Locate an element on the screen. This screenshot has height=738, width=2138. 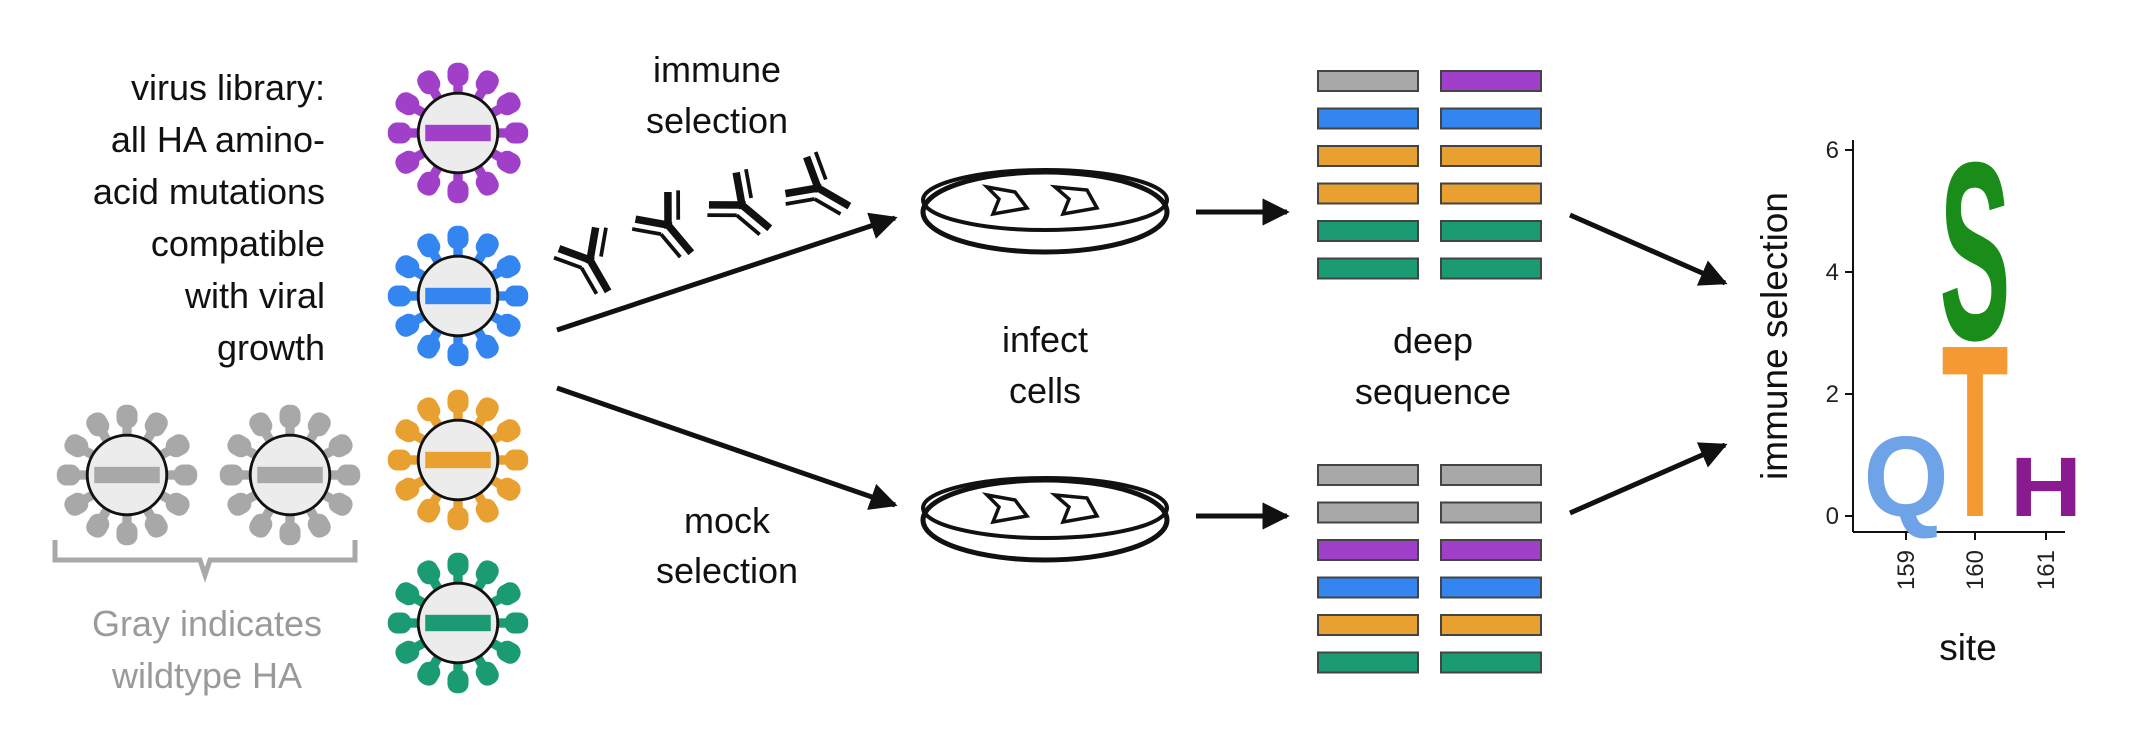
arrow-to-mock-dish is located at coordinates (727, 447).